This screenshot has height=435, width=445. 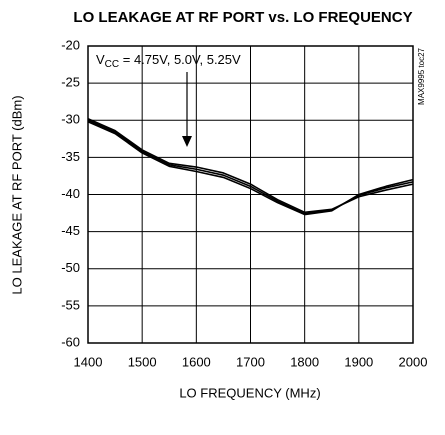 I want to click on x-tick-label: 1400, so click(x=88, y=361).